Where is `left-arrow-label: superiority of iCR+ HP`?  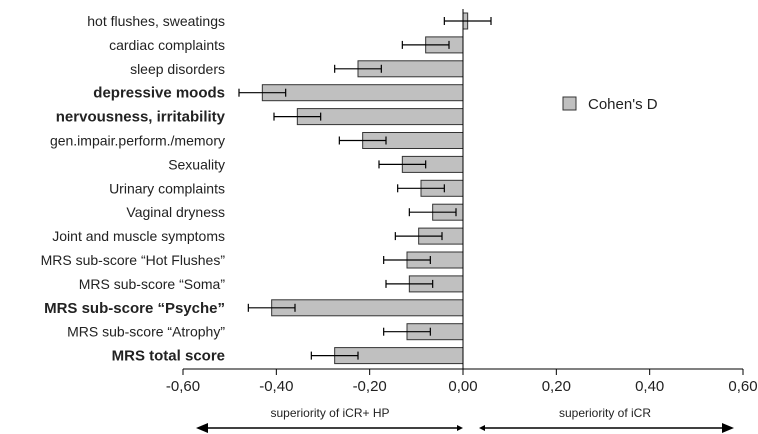 left-arrow-label: superiority of iCR+ HP is located at coordinates (329, 413).